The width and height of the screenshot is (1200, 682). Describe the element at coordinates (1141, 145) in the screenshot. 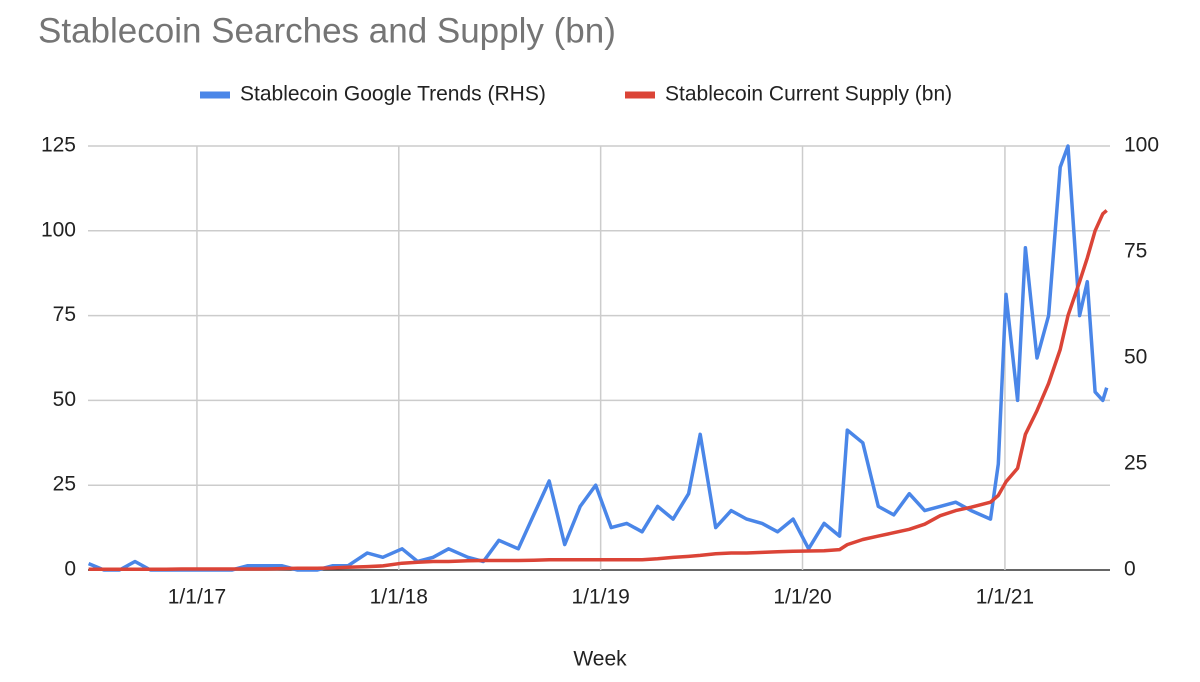

I see `y2-tick-label: 100` at that location.